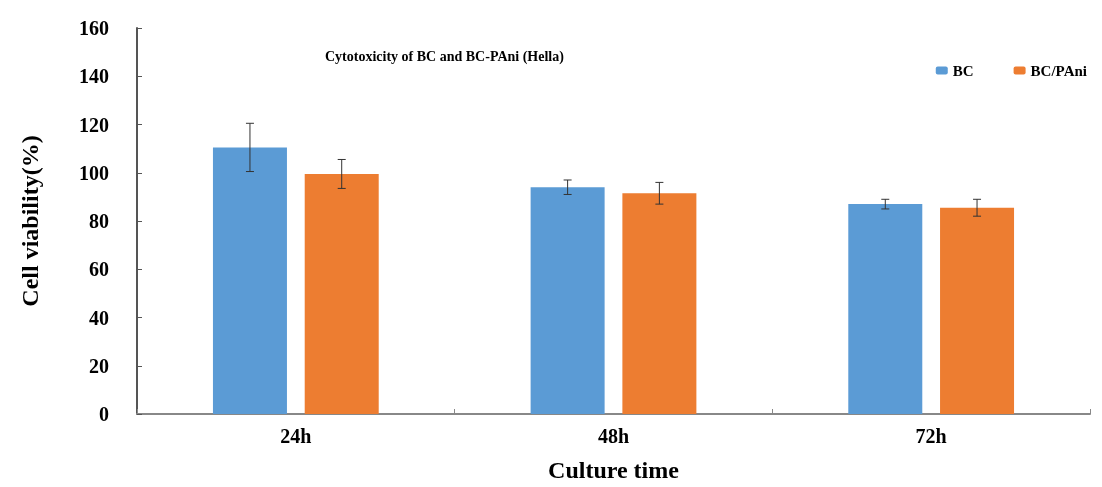 The width and height of the screenshot is (1102, 487). Describe the element at coordinates (445, 56) in the screenshot. I see `text: Cytotoxicity of BC and BC-PAni (Hella)` at that location.